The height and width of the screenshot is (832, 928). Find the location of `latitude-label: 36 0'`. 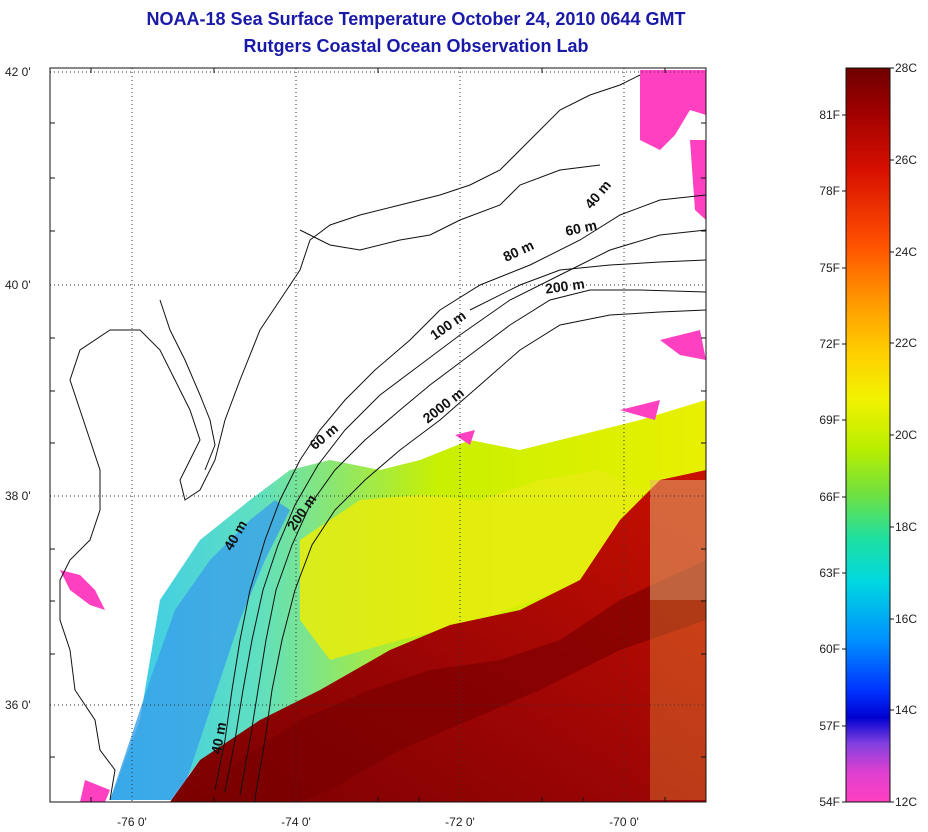

latitude-label: 36 0' is located at coordinates (18, 705).